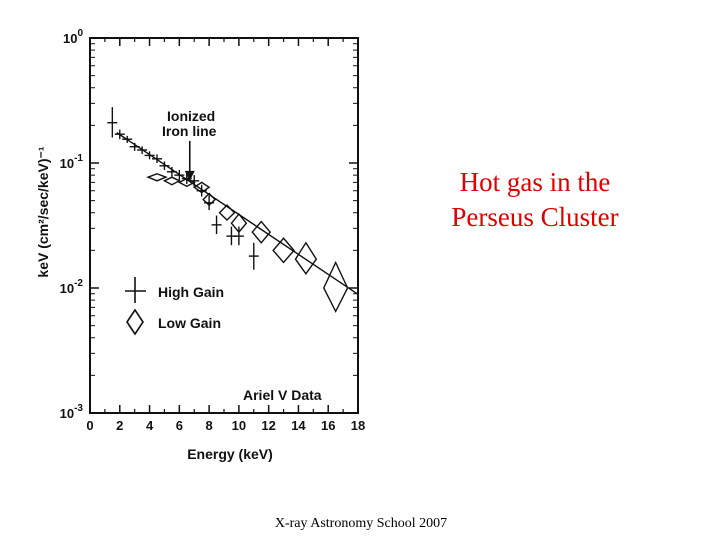  What do you see at coordinates (189, 131) in the screenshot?
I see `annotation-line2: Iron line` at bounding box center [189, 131].